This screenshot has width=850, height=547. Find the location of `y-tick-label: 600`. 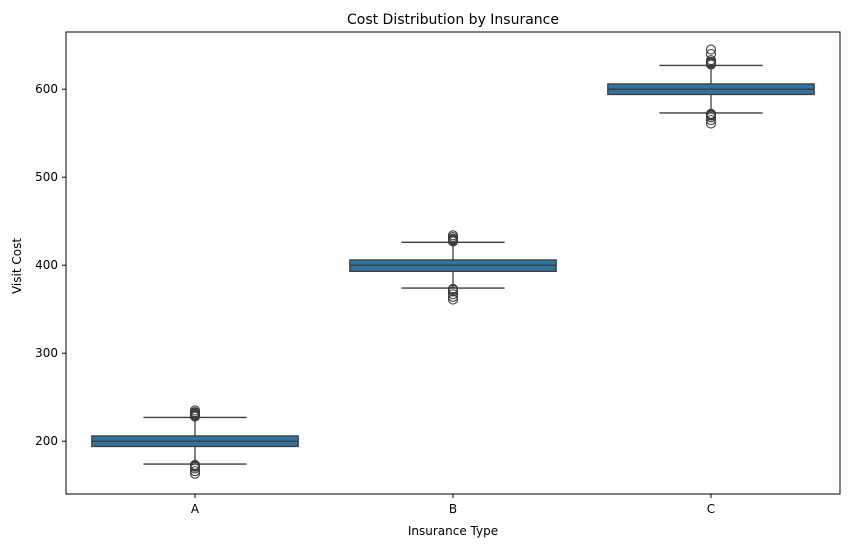

y-tick-label: 600 is located at coordinates (46, 89).